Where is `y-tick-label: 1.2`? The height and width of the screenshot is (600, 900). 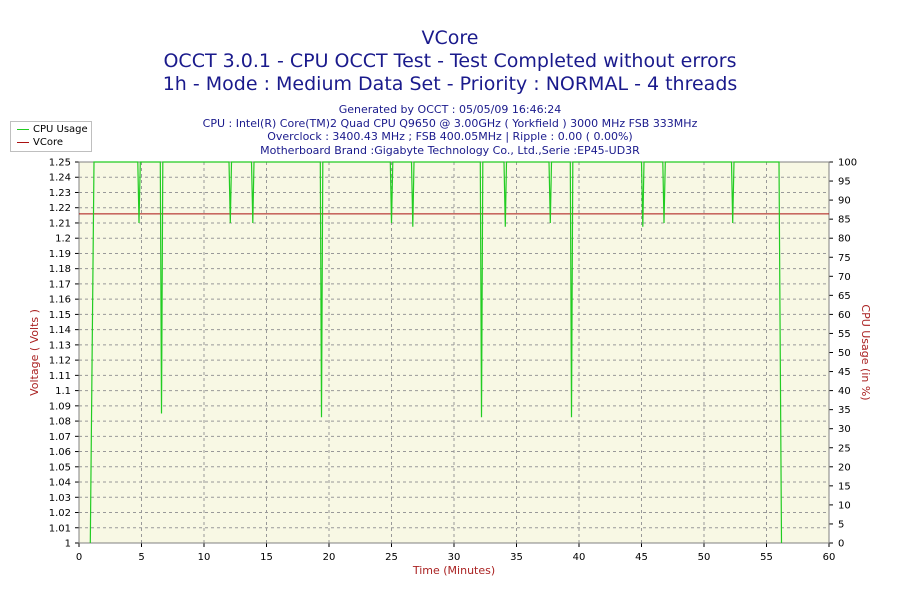 y-tick-label: 1.2 is located at coordinates (63, 239).